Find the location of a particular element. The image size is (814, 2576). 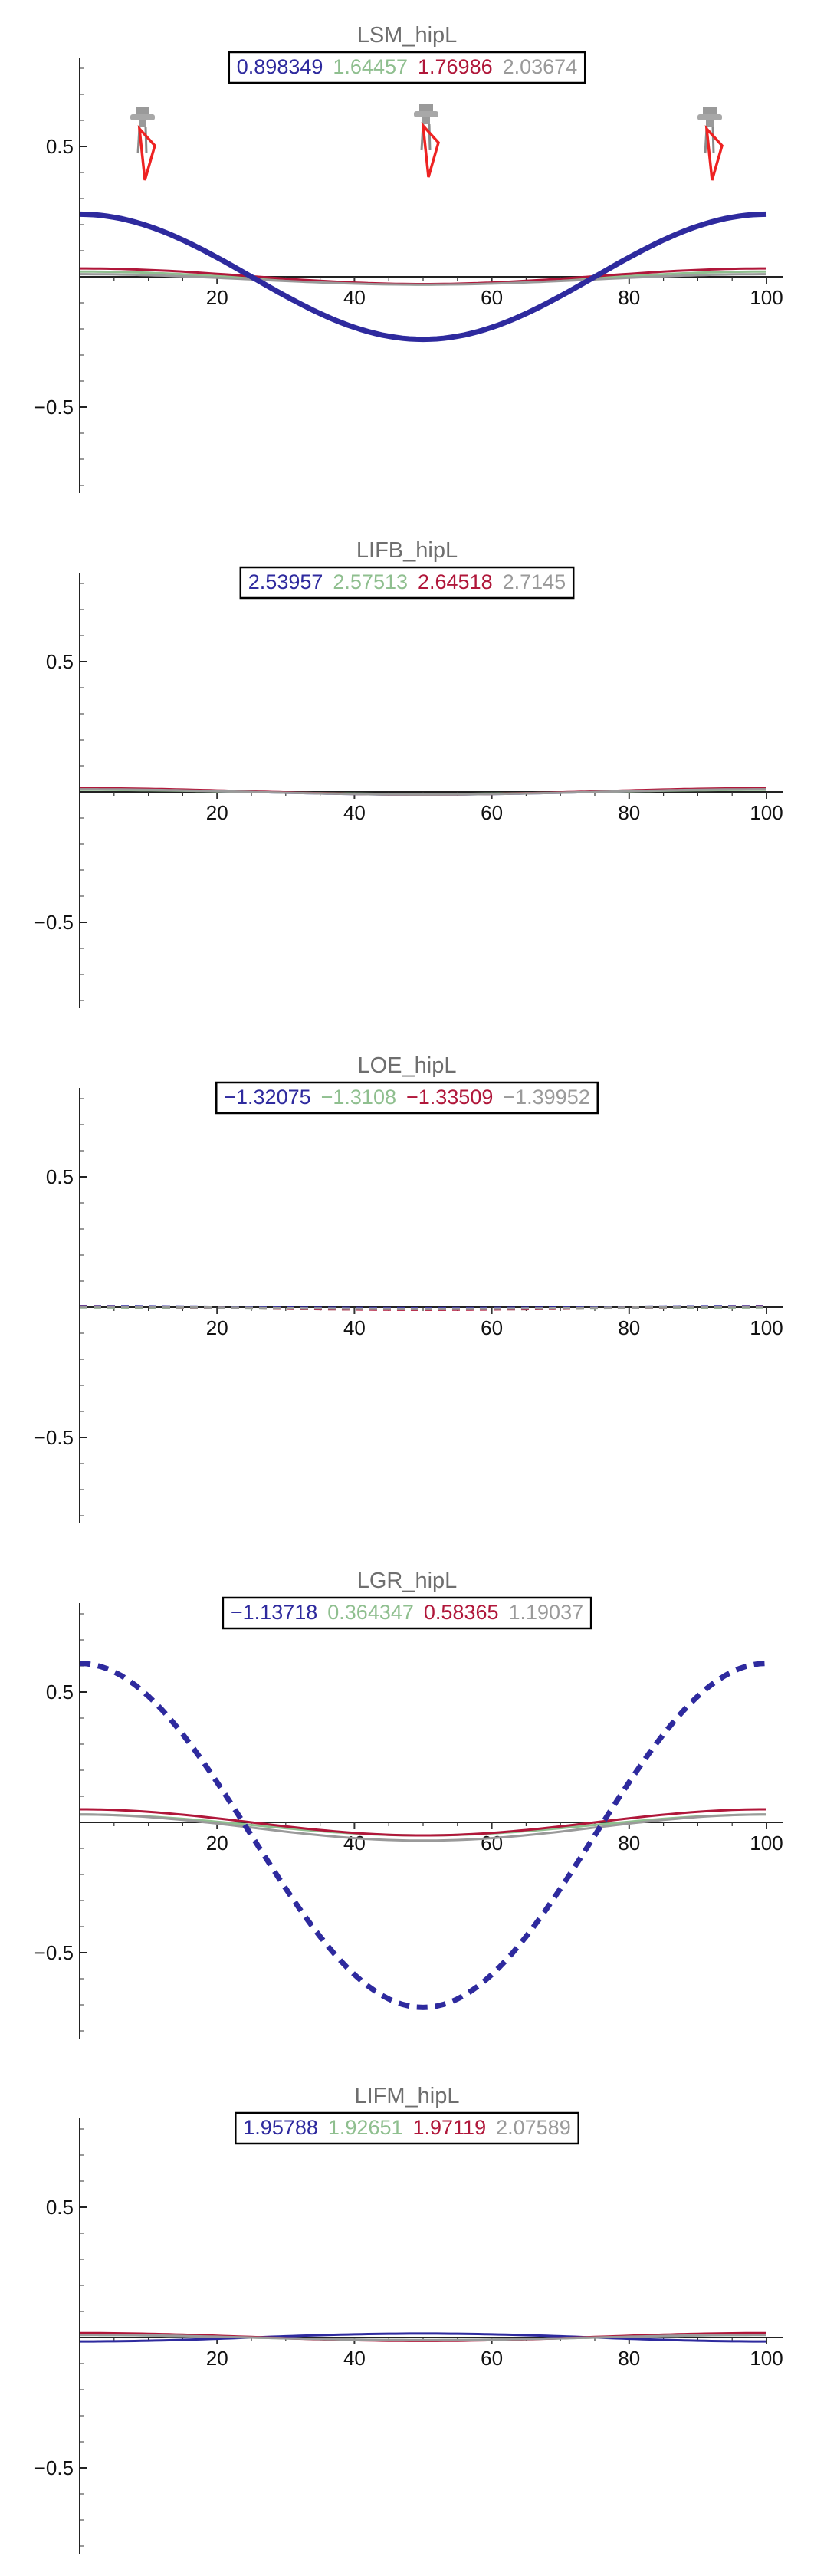

chart-title: LSM_hipL is located at coordinates (408, 36).